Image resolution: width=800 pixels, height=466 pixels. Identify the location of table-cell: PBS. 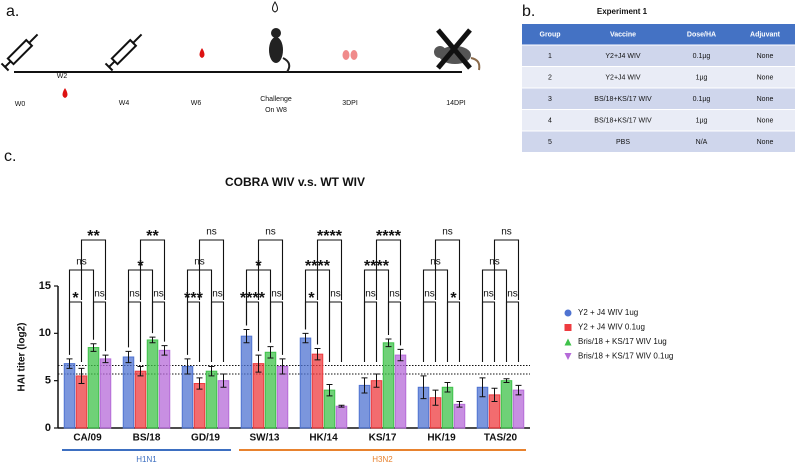
(623, 142).